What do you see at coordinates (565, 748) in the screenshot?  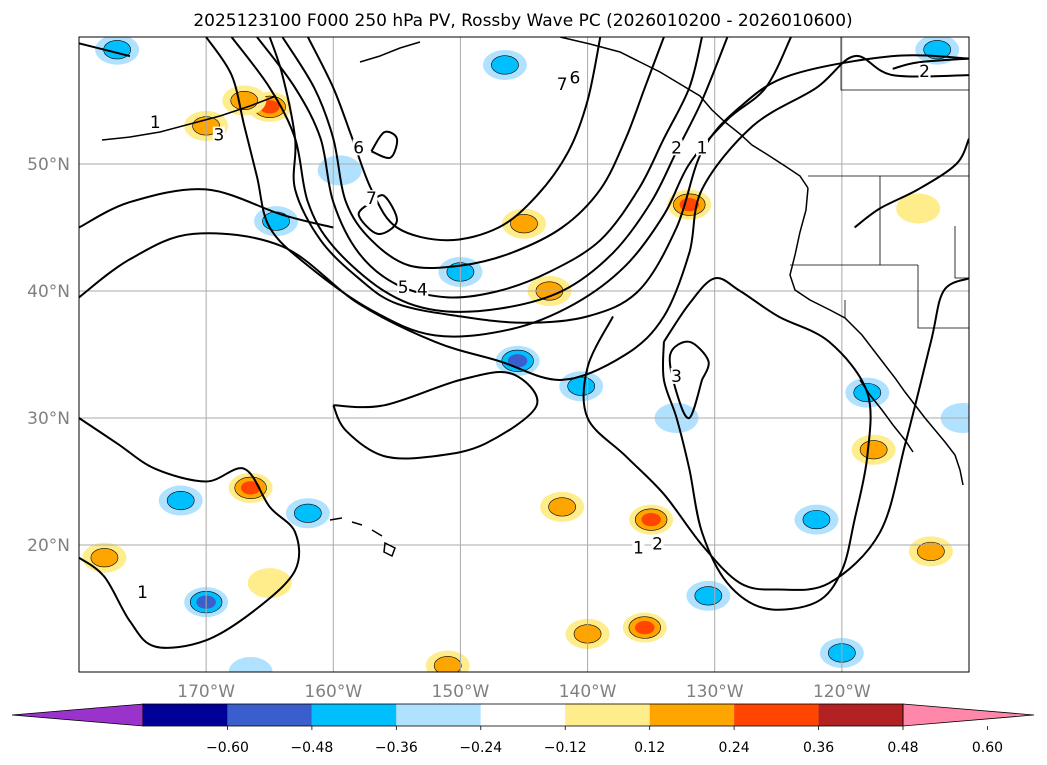 I see `colorbar-tick-label: −0.12` at bounding box center [565, 748].